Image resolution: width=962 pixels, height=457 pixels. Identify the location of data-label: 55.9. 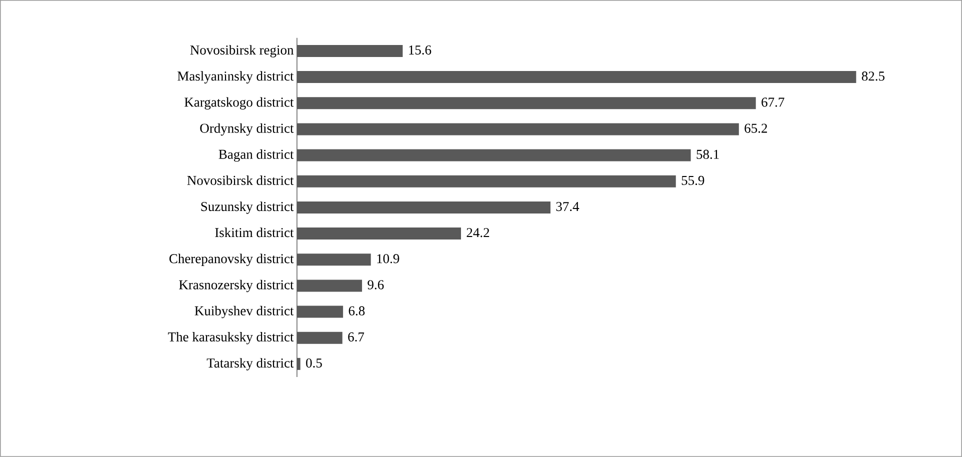
(693, 181).